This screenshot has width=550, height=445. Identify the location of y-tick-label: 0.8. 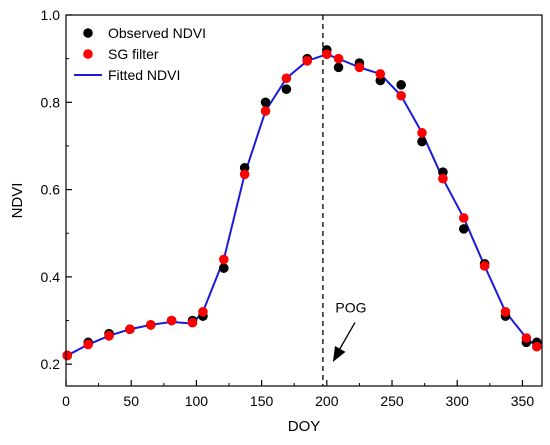
(51, 102).